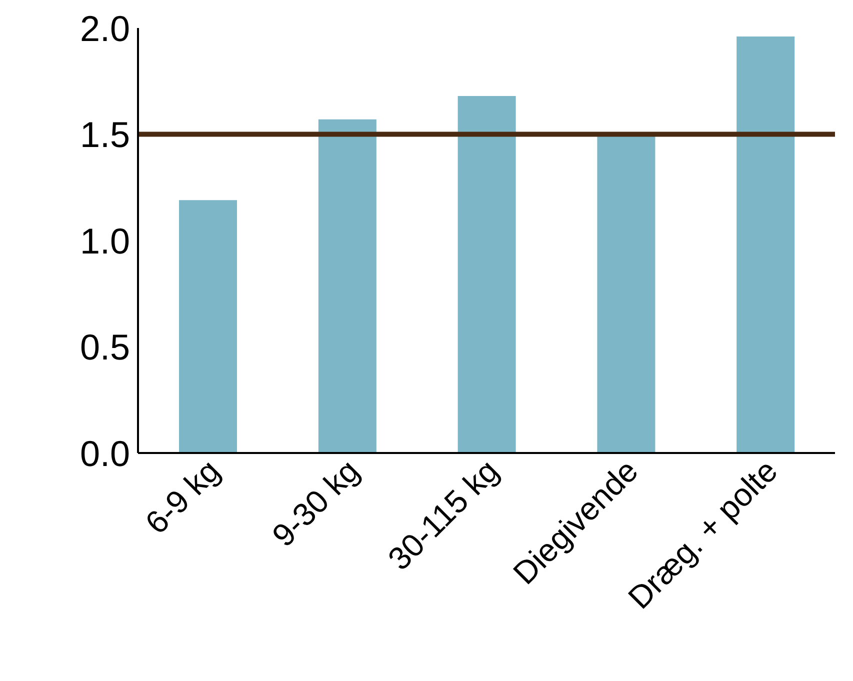 Image resolution: width=853 pixels, height=681 pixels. I want to click on y-tick-label: 1.5, so click(105, 135).